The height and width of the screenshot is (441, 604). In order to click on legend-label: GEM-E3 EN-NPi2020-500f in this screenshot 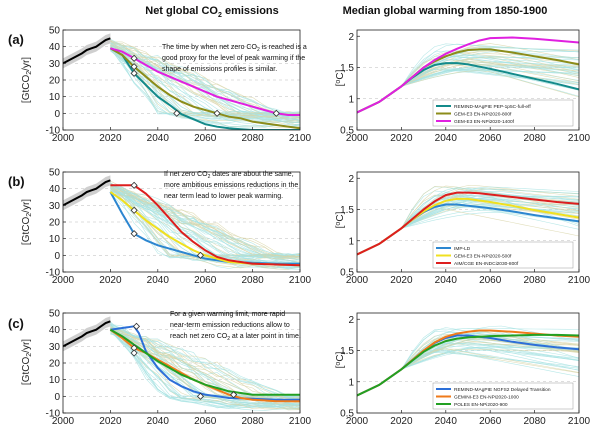, I will do `click(483, 257)`.